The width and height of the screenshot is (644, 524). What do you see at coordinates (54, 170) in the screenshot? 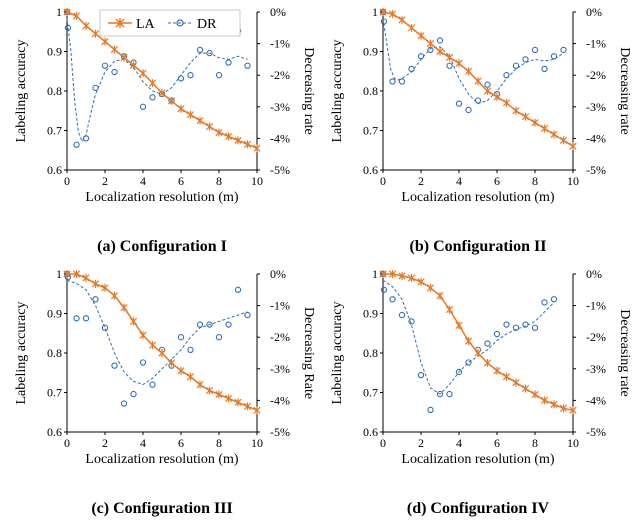
I see `y-tick-label: 0.6` at bounding box center [54, 170].